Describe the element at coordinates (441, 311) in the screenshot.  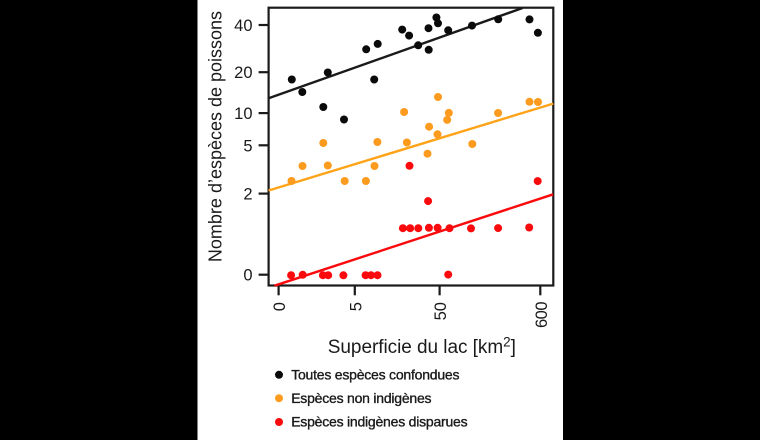
I see `svg-text: 50` at that location.